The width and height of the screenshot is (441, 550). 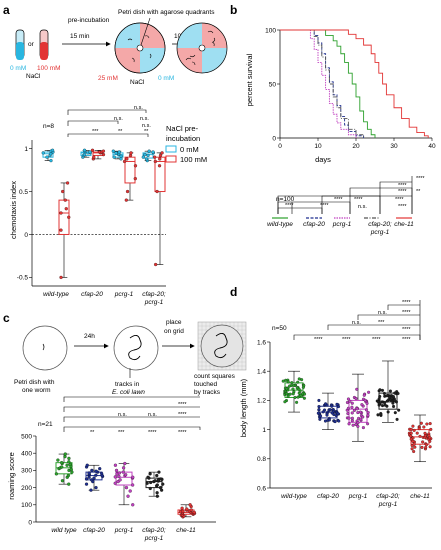 I want to click on chart-d-xlabel-3: pcrg-1, so click(x=388, y=504).